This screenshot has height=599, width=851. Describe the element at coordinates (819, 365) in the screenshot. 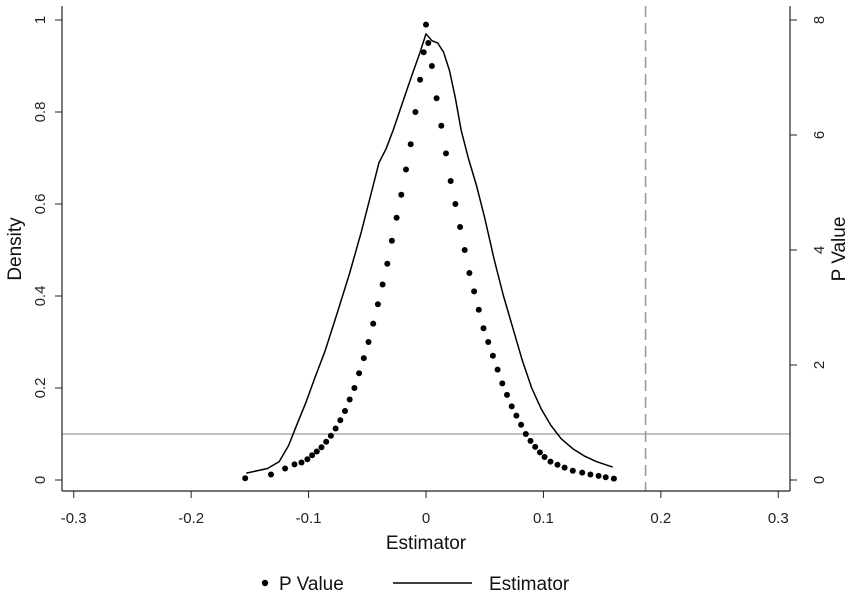

I see `y-right-tick-label: 2` at that location.